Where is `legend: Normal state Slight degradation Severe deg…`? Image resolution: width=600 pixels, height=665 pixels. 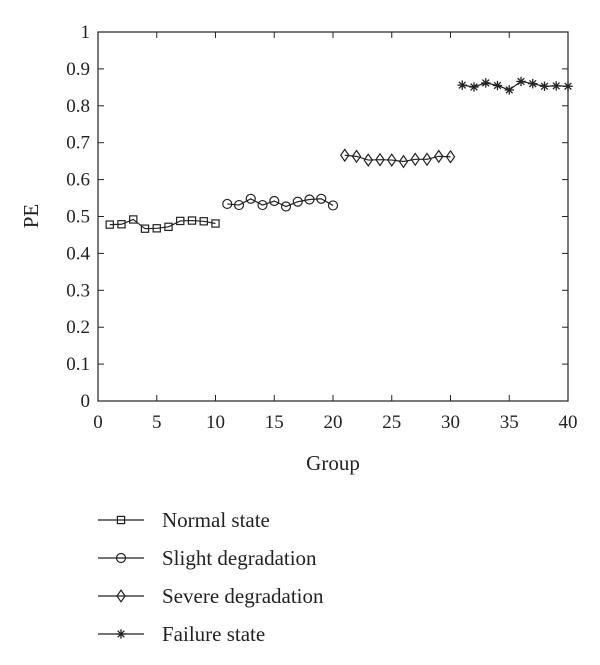 legend: Normal state Slight degradation Severe deg… is located at coordinates (211, 577).